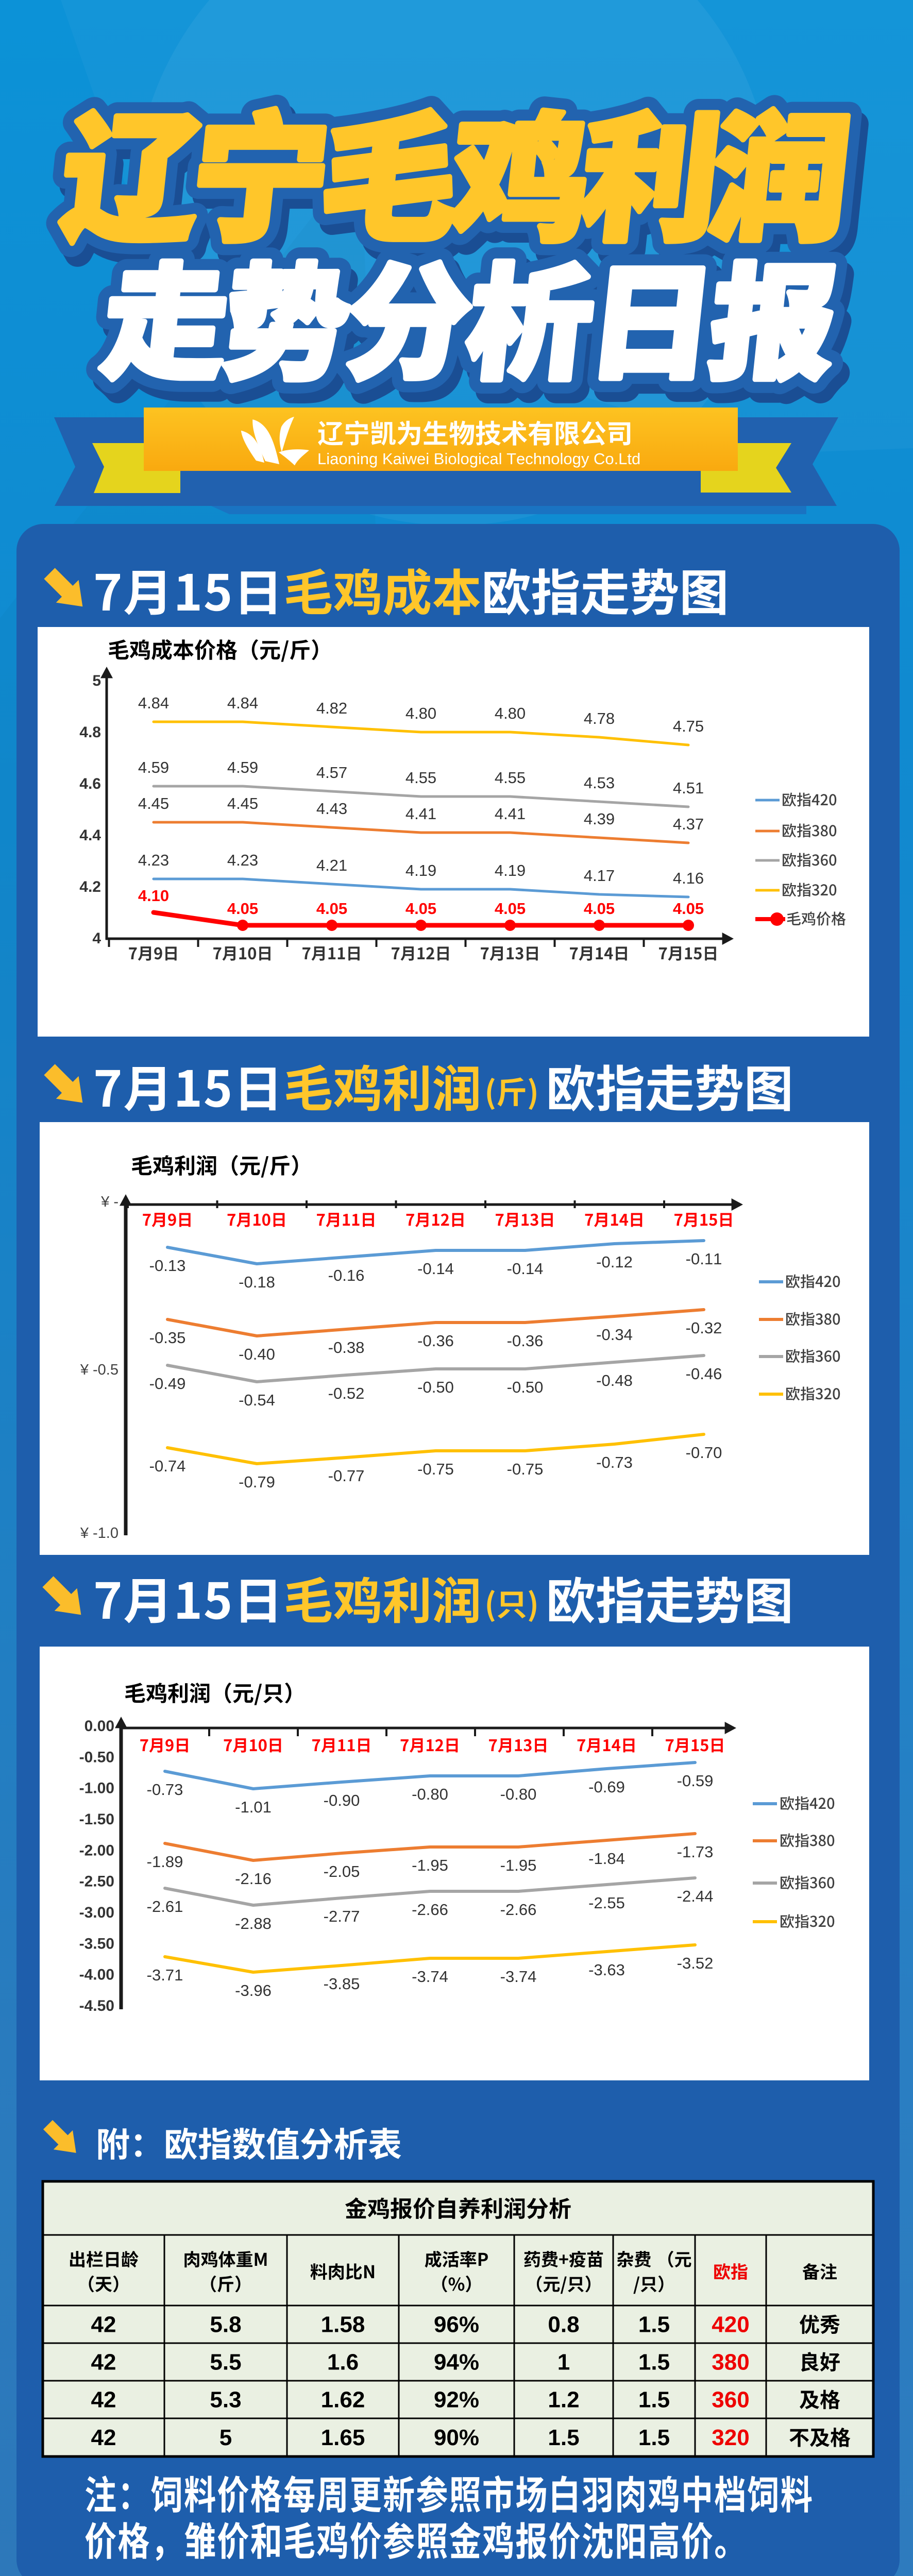 The image size is (913, 2576). Describe the element at coordinates (90, 886) in the screenshot. I see `svg-text: 4.2` at that location.